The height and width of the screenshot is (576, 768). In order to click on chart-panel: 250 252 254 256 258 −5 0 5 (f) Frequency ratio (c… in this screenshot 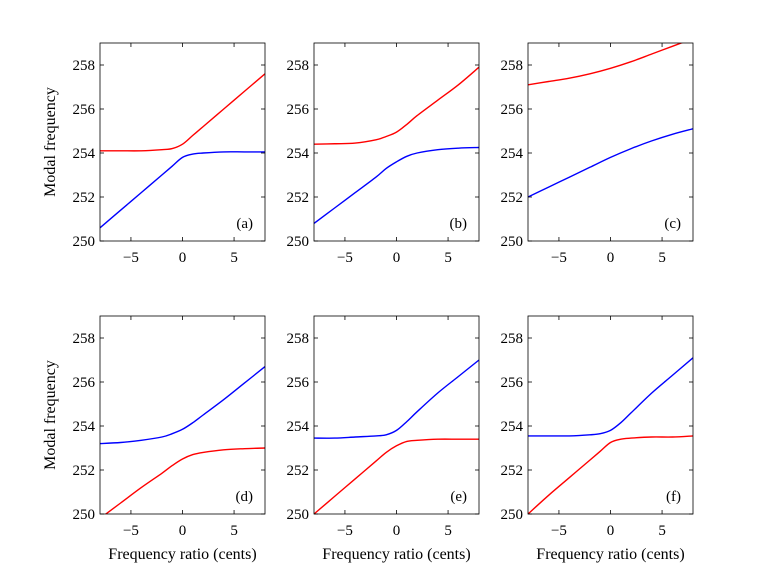, I will do `click(597, 439)`.